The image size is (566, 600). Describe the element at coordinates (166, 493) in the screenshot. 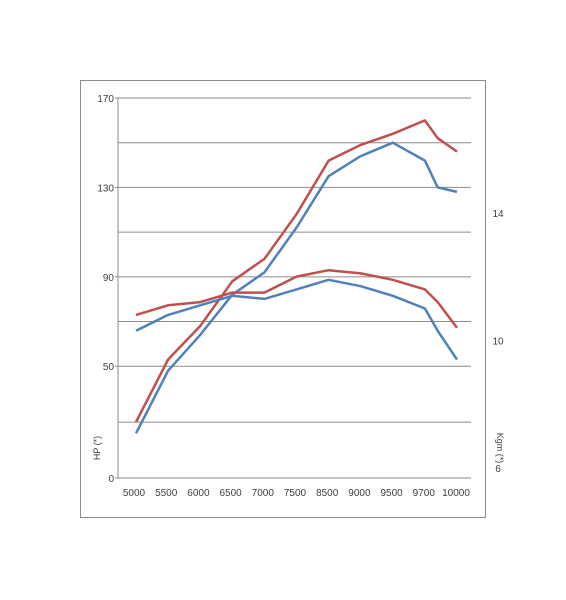

I see `x-tick-label: 5500` at that location.